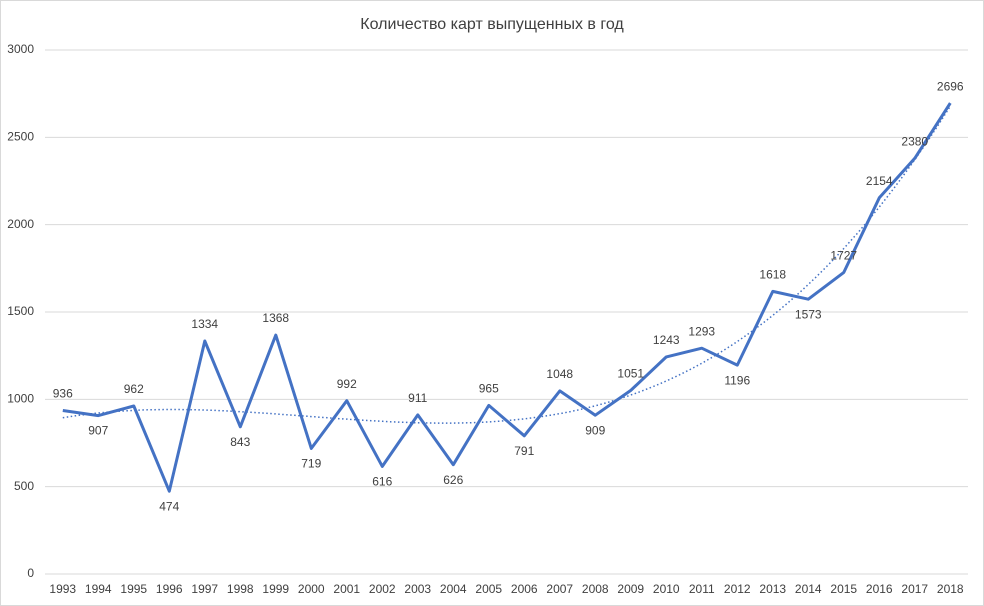 Image resolution: width=984 pixels, height=606 pixels. I want to click on data-label: 1048, so click(559, 374).